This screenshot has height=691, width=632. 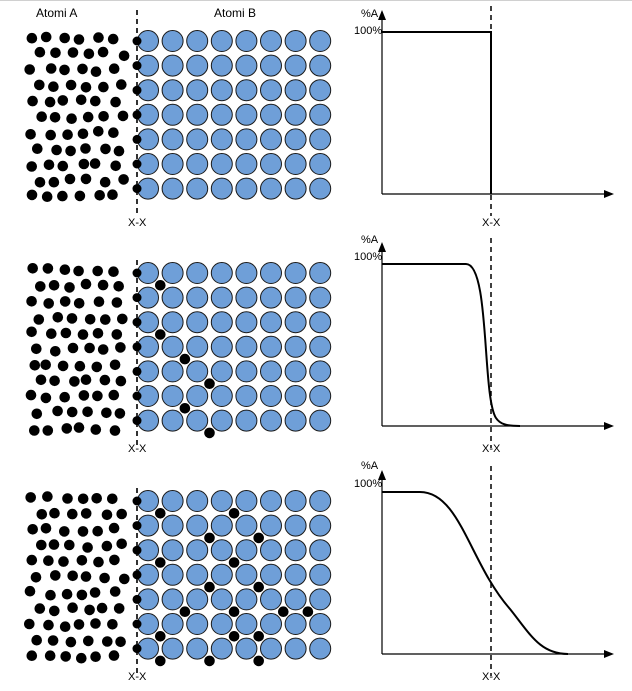 I want to click on x-axis-arrow, so click(x=609, y=654).